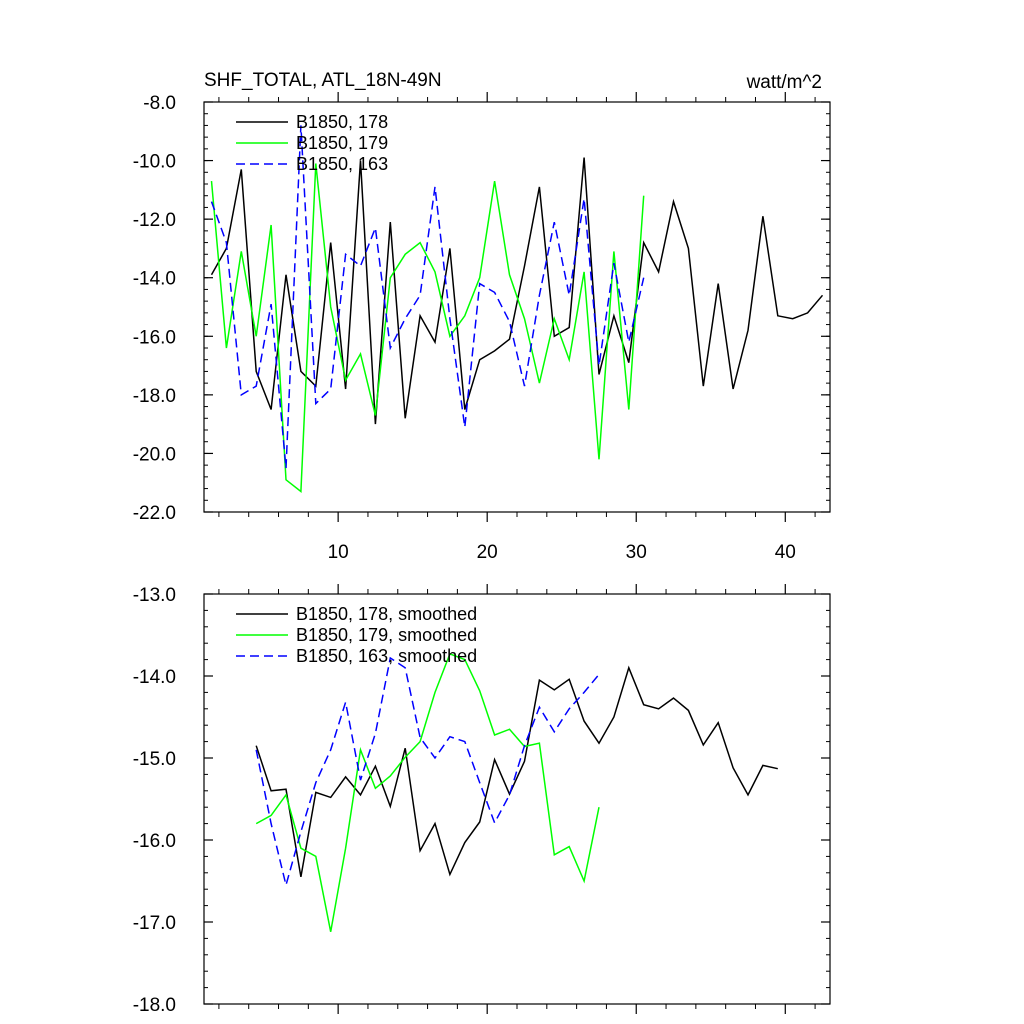 The height and width of the screenshot is (1024, 1024). What do you see at coordinates (154, 220) in the screenshot?
I see `y-tick-label: -12.0` at bounding box center [154, 220].